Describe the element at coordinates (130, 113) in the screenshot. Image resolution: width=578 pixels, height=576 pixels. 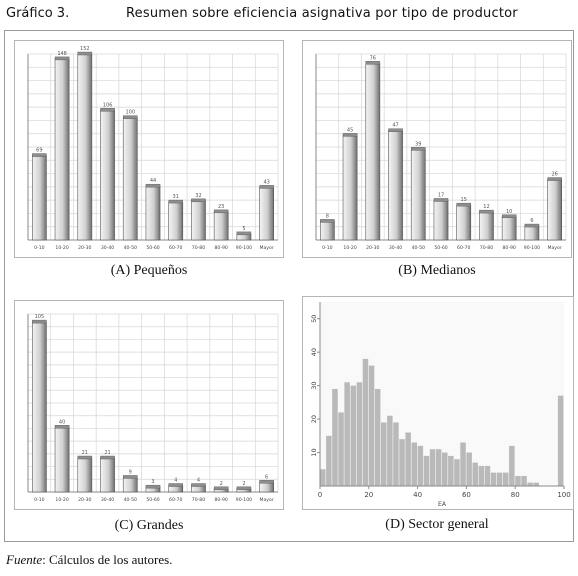
I see `data-label: 100` at that location.